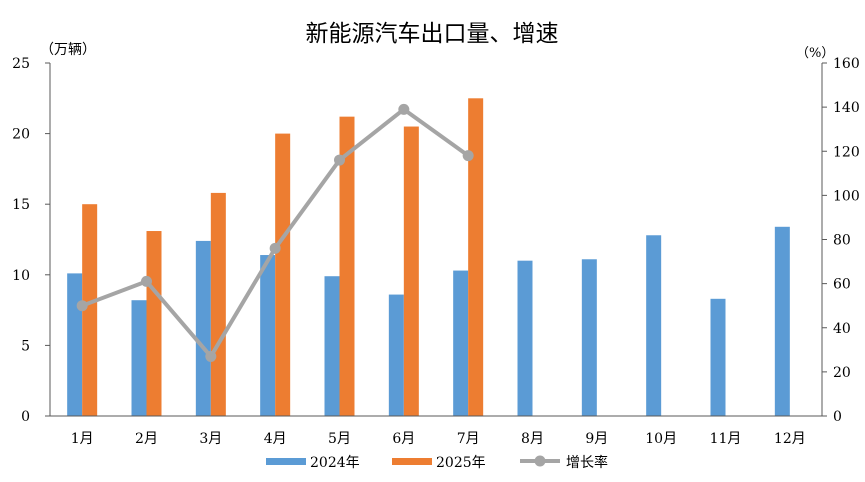  Describe the element at coordinates (846, 152) in the screenshot. I see `right-tick-label-120: 120` at that location.